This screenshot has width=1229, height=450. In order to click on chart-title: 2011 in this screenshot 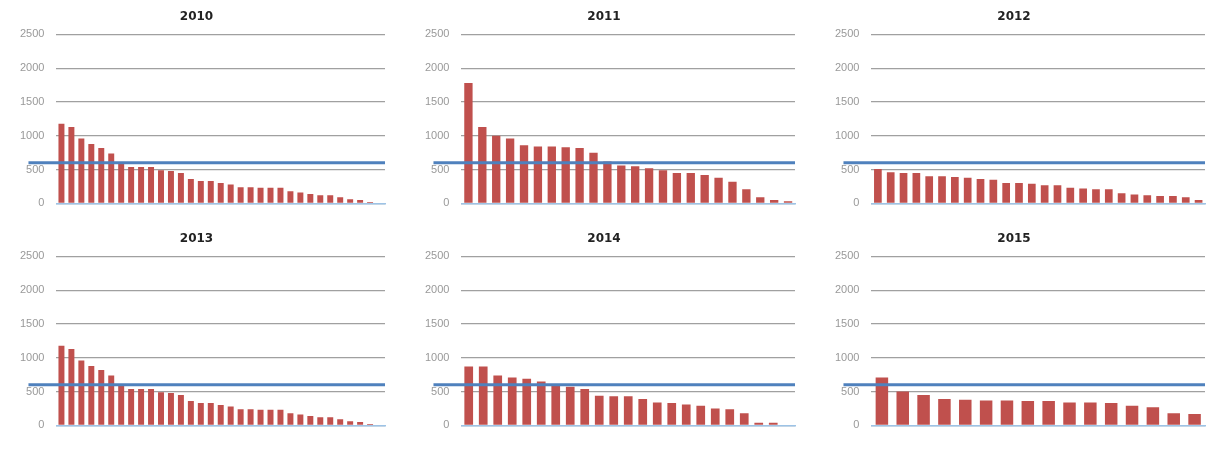, I will do `click(604, 16)`.